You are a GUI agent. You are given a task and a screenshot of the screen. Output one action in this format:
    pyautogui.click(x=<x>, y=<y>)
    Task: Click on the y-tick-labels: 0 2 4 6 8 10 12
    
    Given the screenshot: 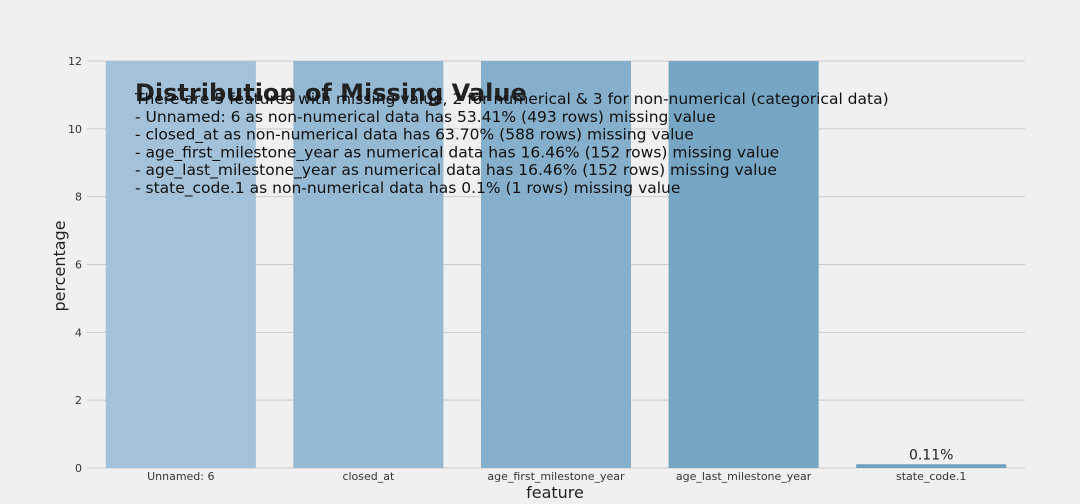 What is the action you would take?
    pyautogui.click(x=75, y=265)
    